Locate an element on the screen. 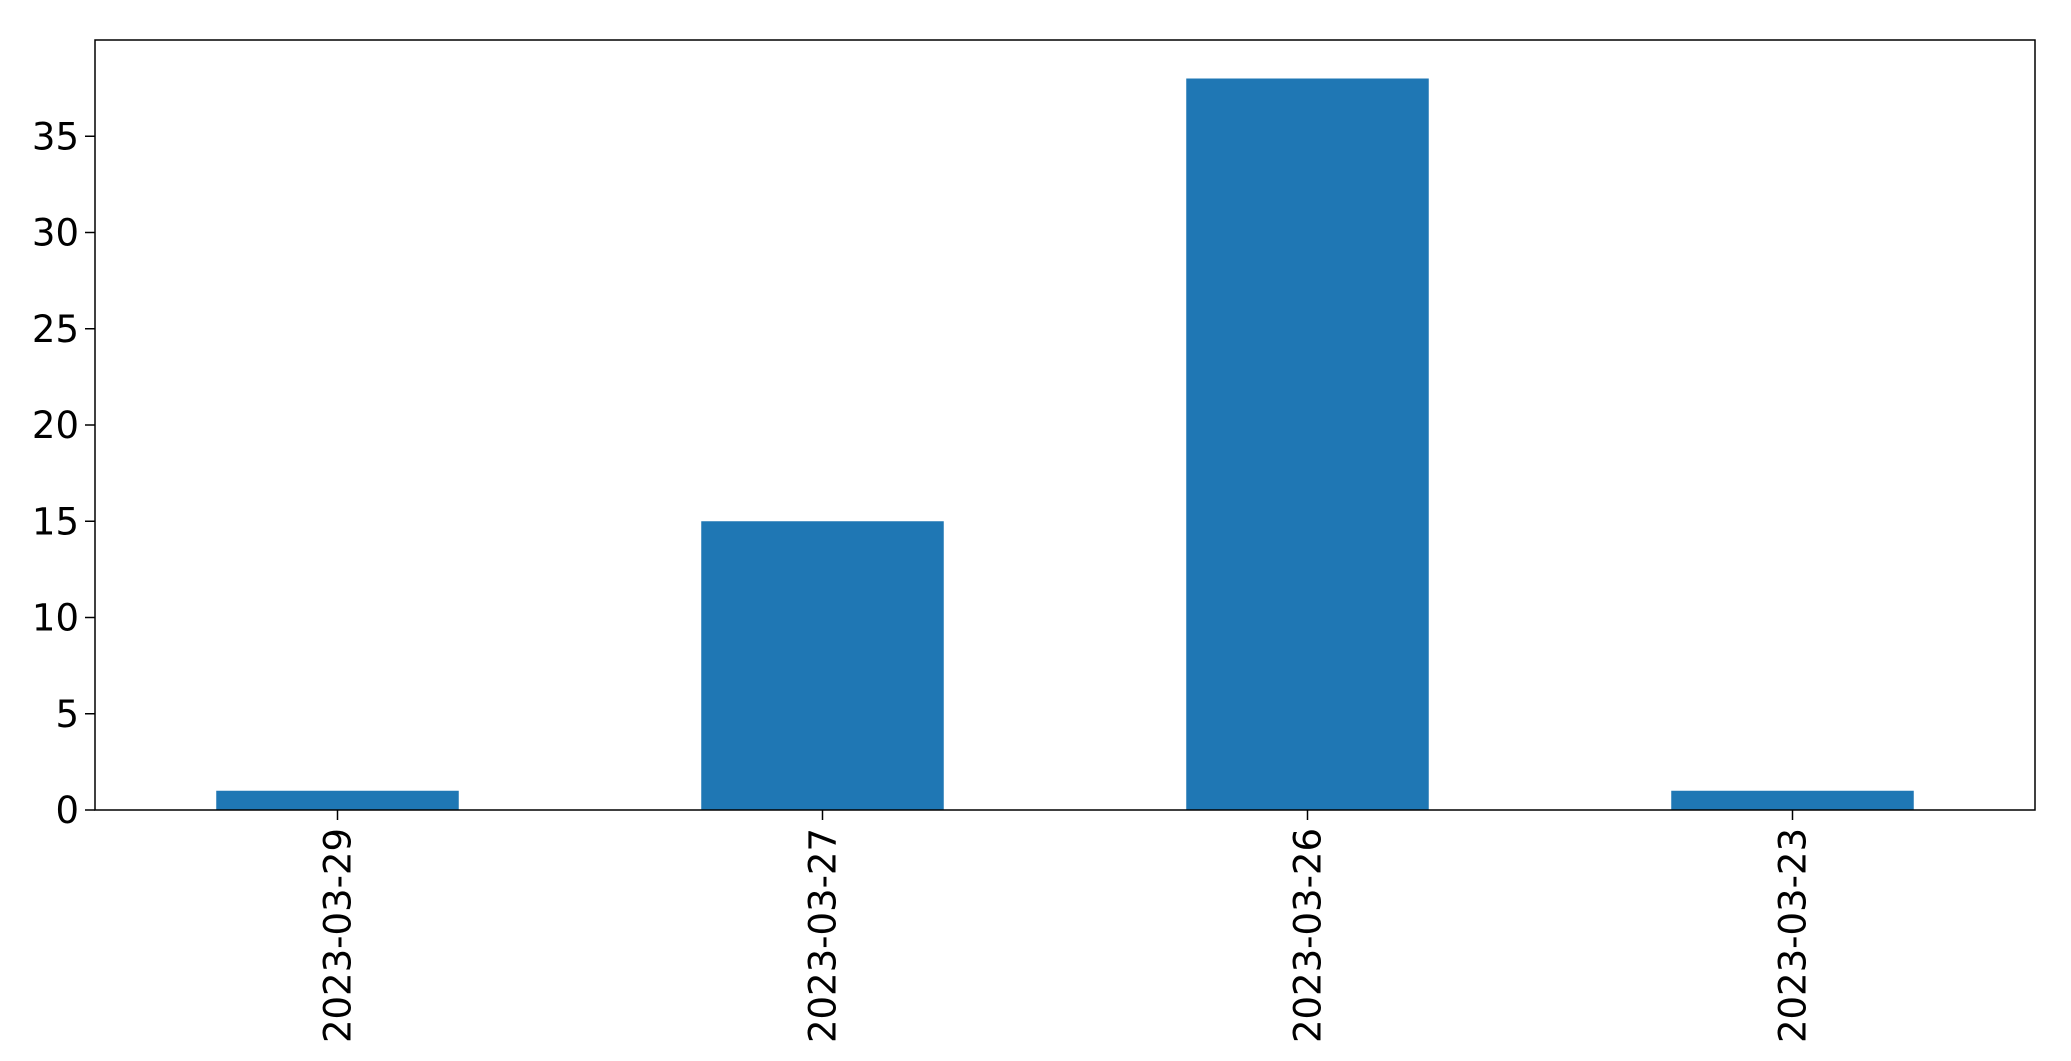 The image size is (2071, 1061). x-tick-label: 2023-03-23 is located at coordinates (1793, 935).